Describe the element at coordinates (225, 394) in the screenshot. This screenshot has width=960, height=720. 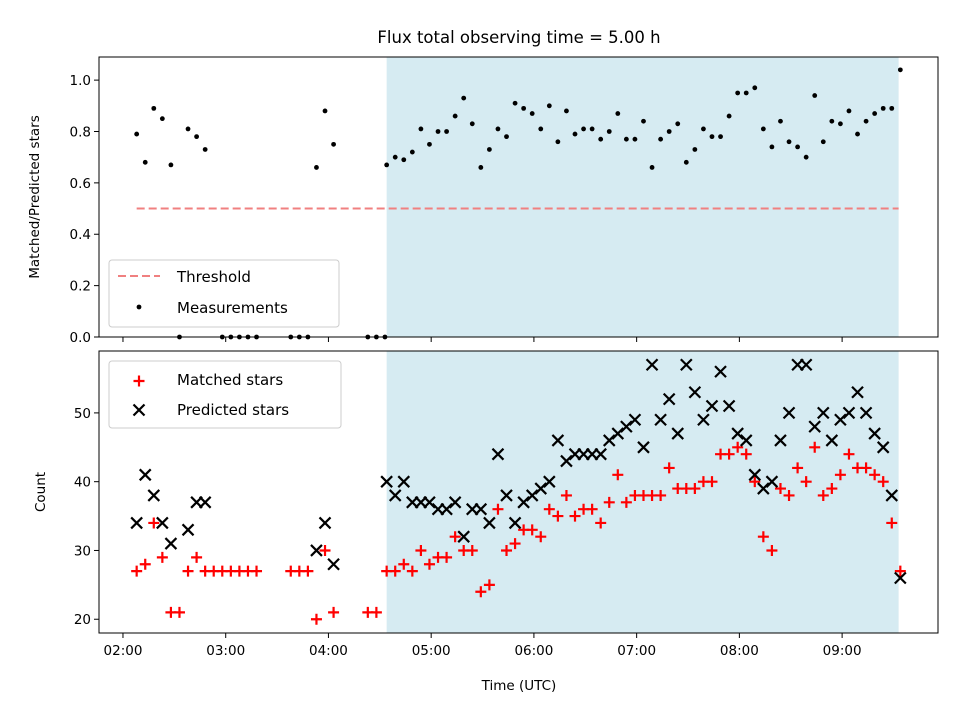
I see `bottom-legend: Matched stars Predicted stars` at that location.